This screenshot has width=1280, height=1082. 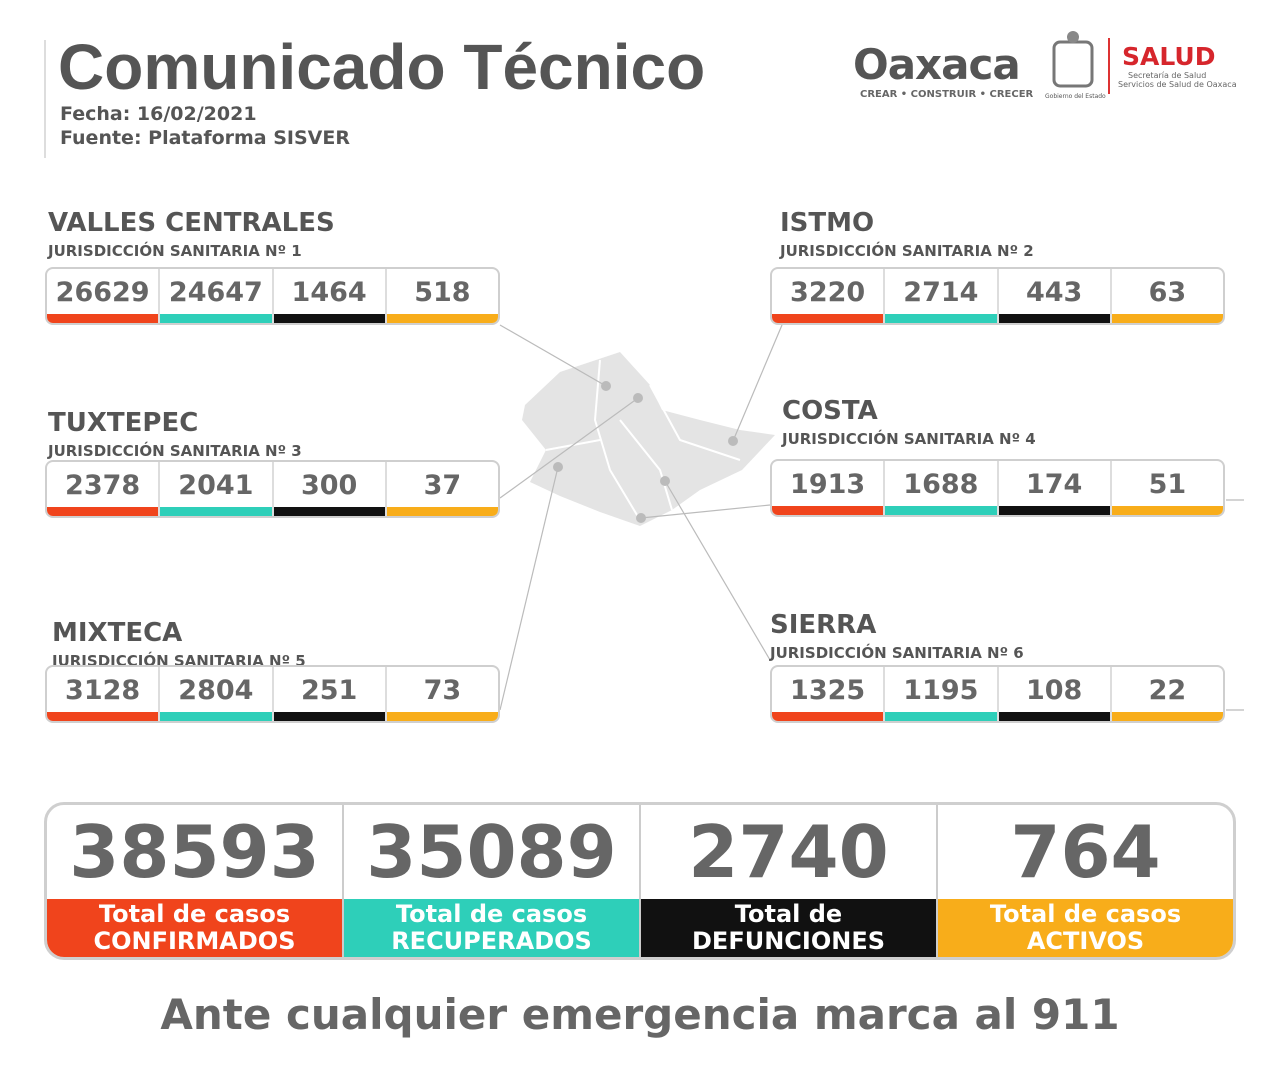 What do you see at coordinates (1073, 37) in the screenshot?
I see `crest` at bounding box center [1073, 37].